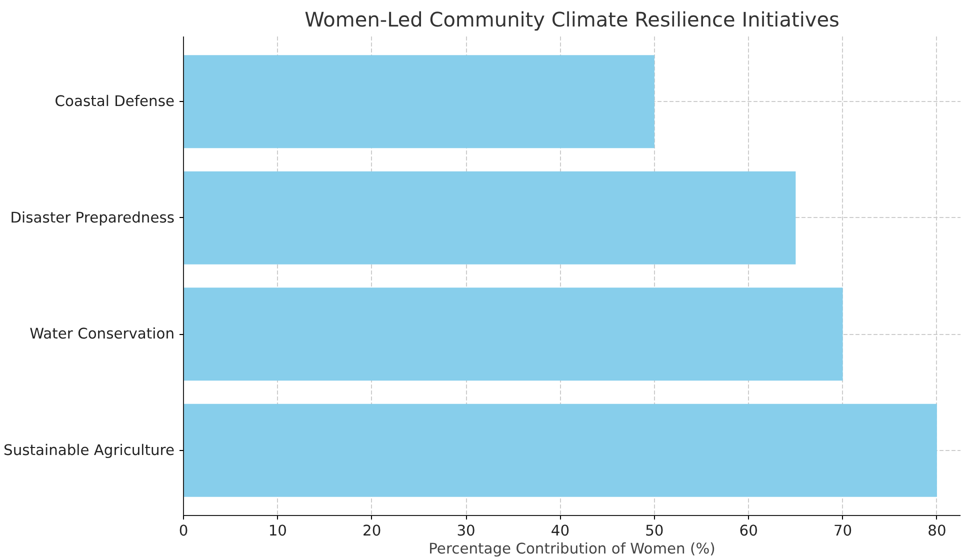 The image size is (961, 560). What do you see at coordinates (937, 531) in the screenshot?
I see `x-tick-label: 80` at bounding box center [937, 531].